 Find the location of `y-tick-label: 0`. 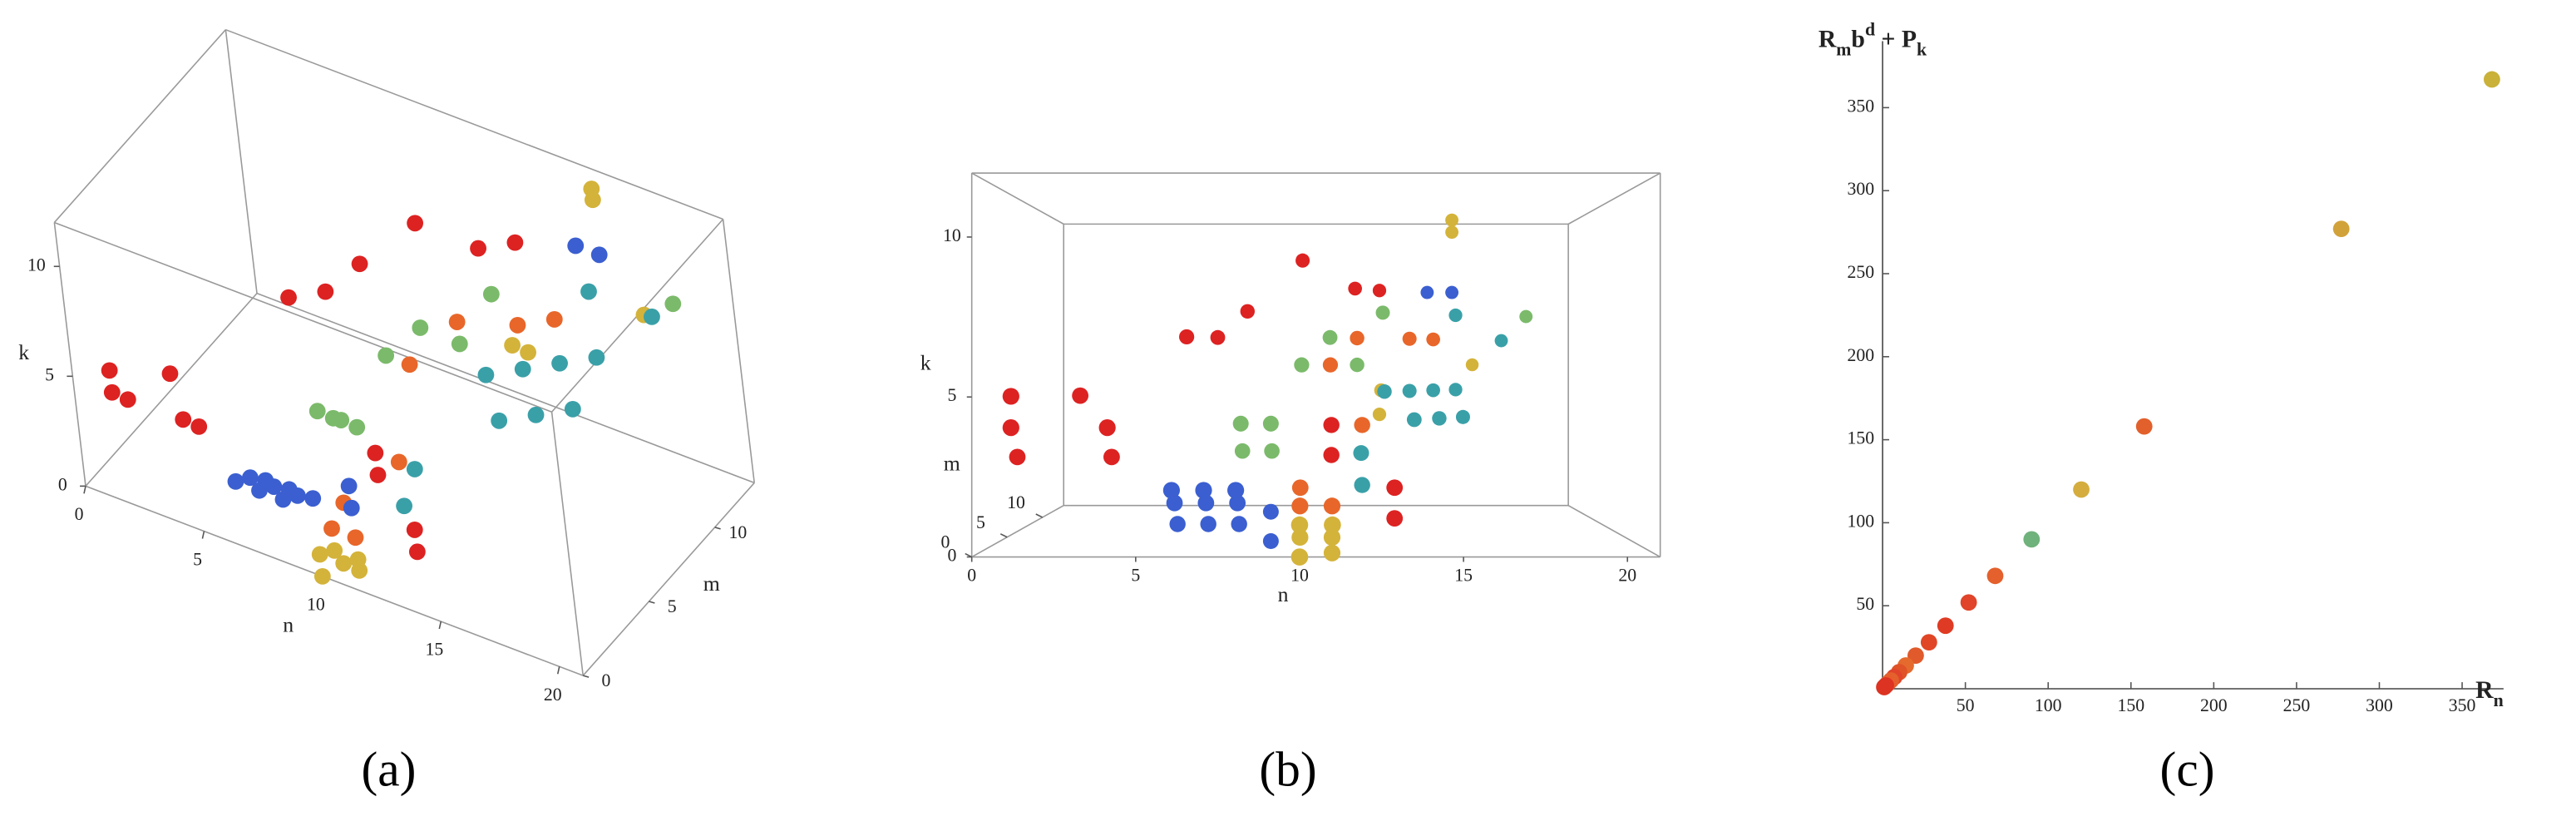

y-tick-label: 0 is located at coordinates (605, 680).